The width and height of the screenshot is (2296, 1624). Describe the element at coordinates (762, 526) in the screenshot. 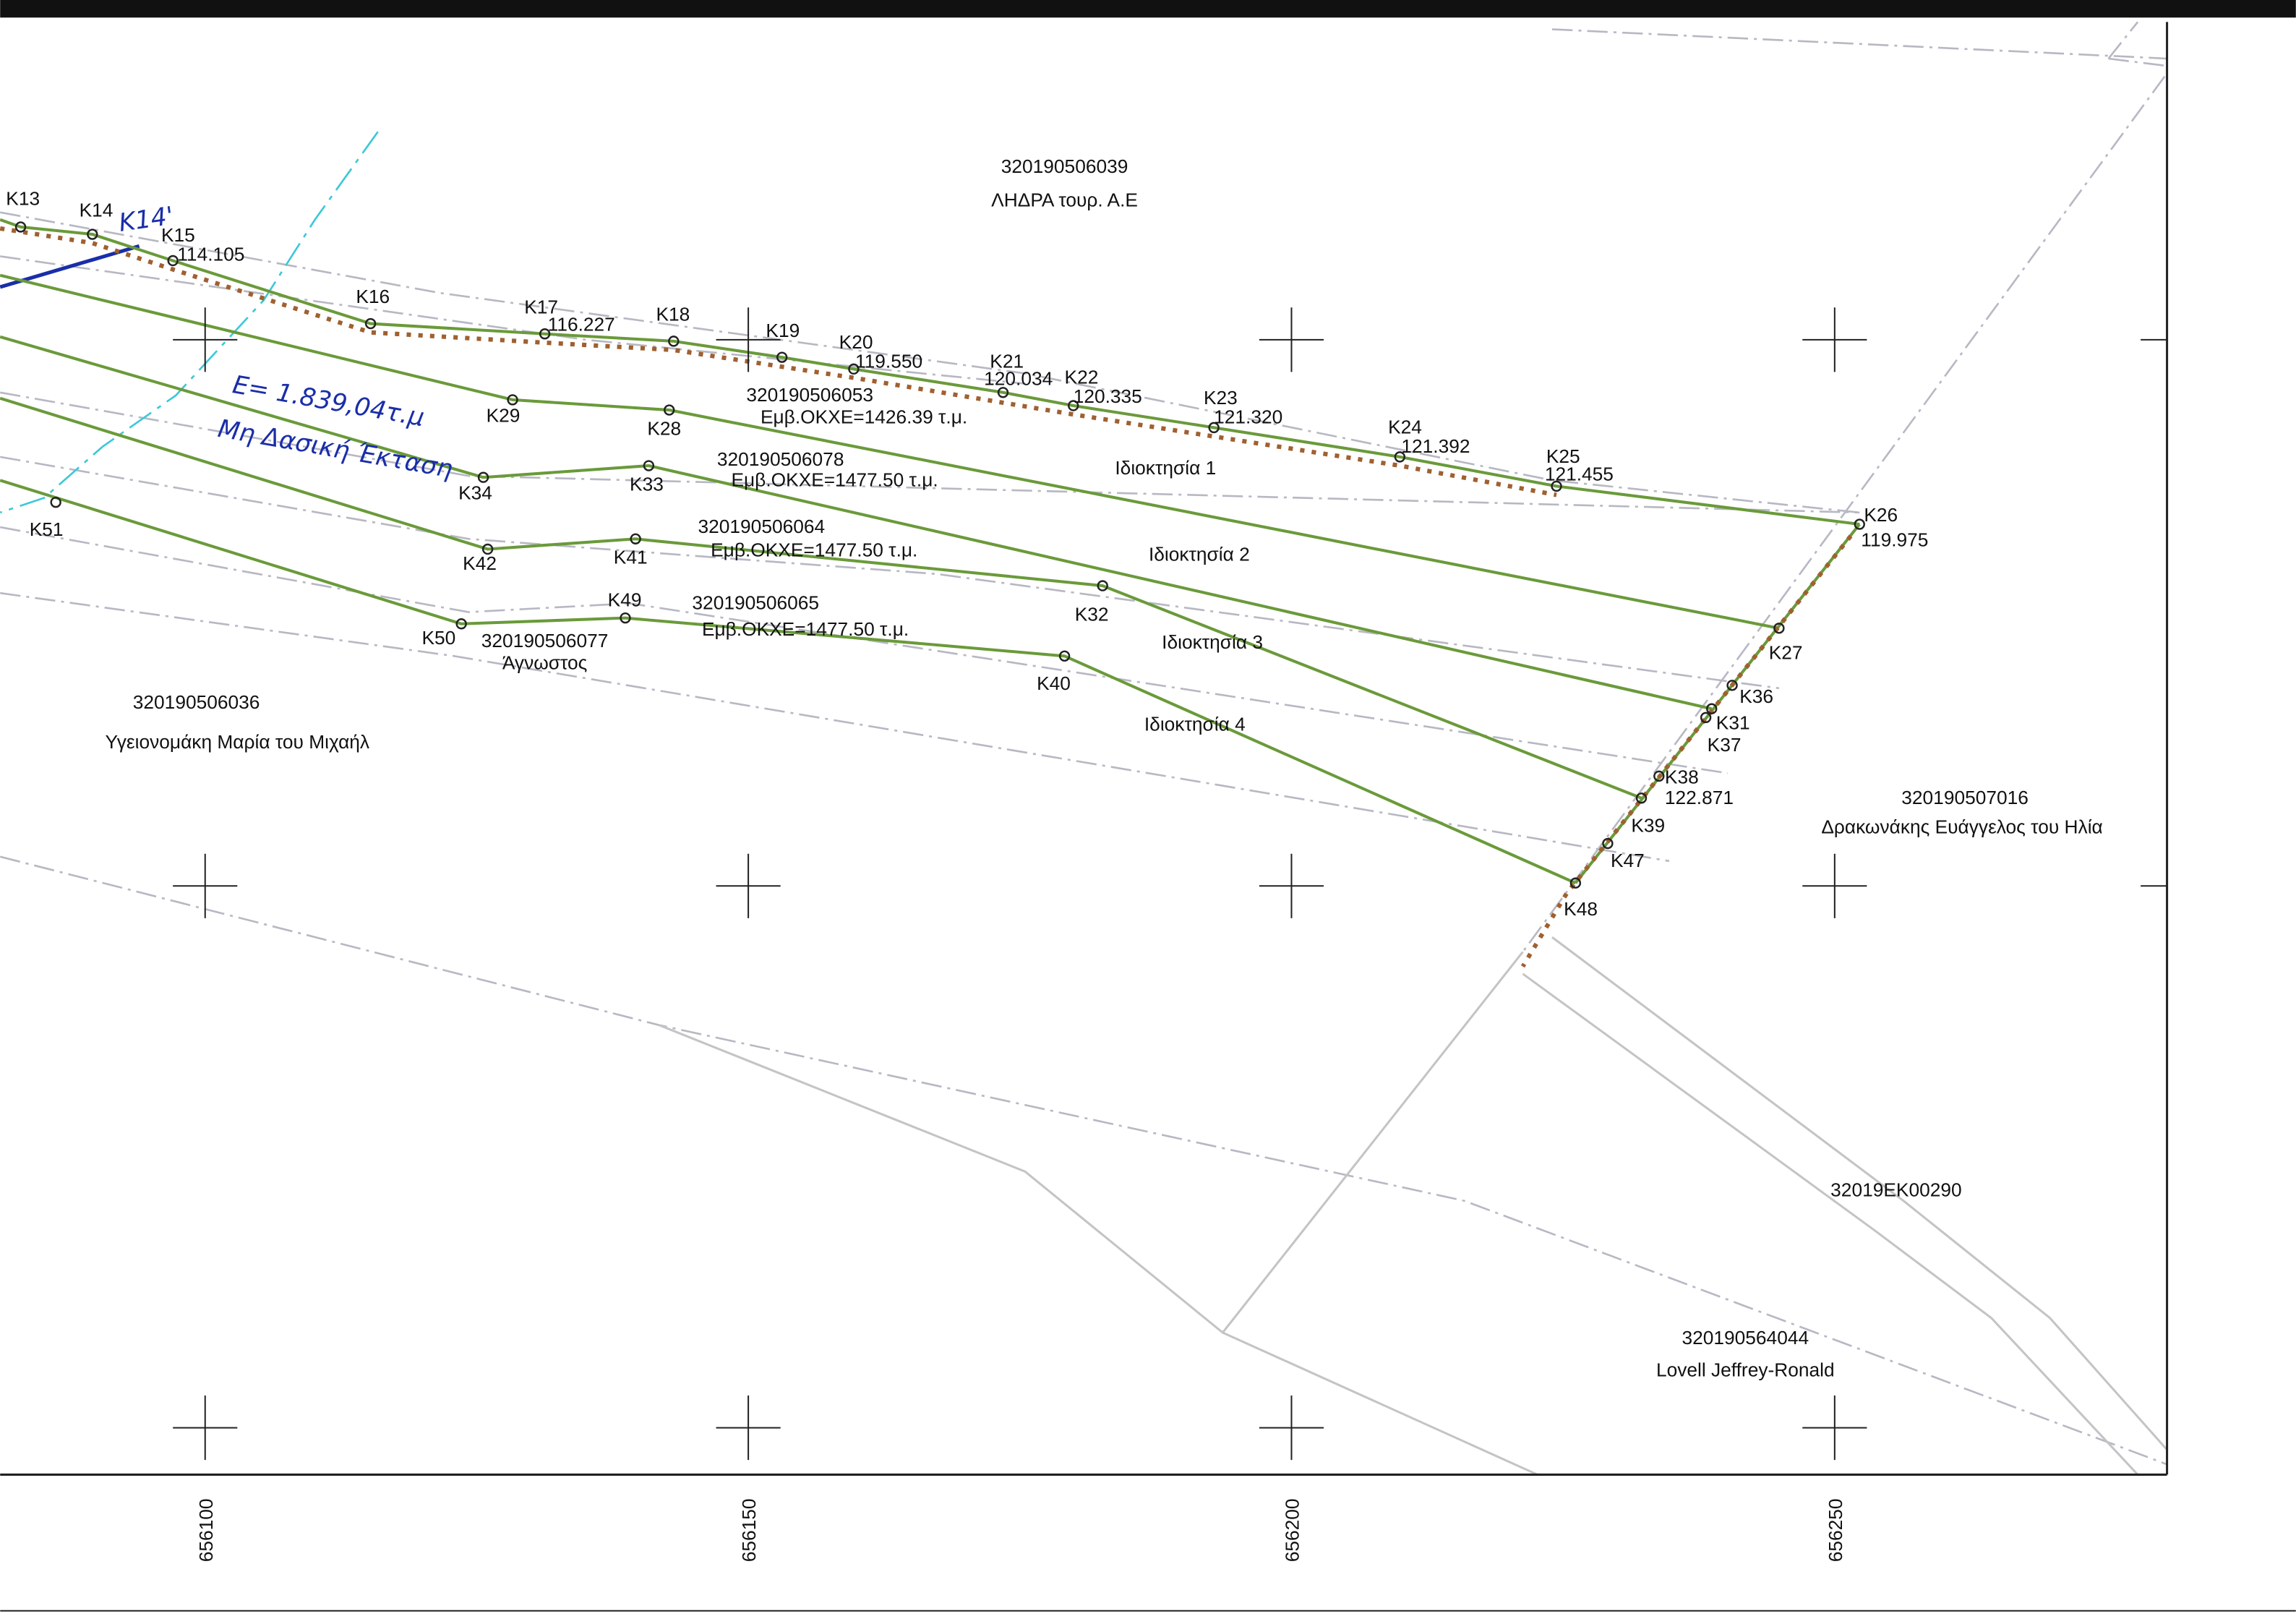

I see `parcel-id: 320190506064` at that location.